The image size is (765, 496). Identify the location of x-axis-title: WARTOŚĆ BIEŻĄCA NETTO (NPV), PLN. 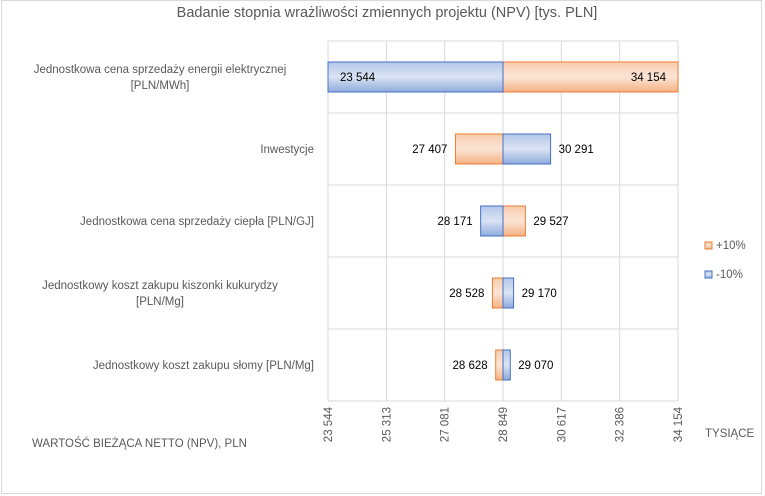
(139, 443).